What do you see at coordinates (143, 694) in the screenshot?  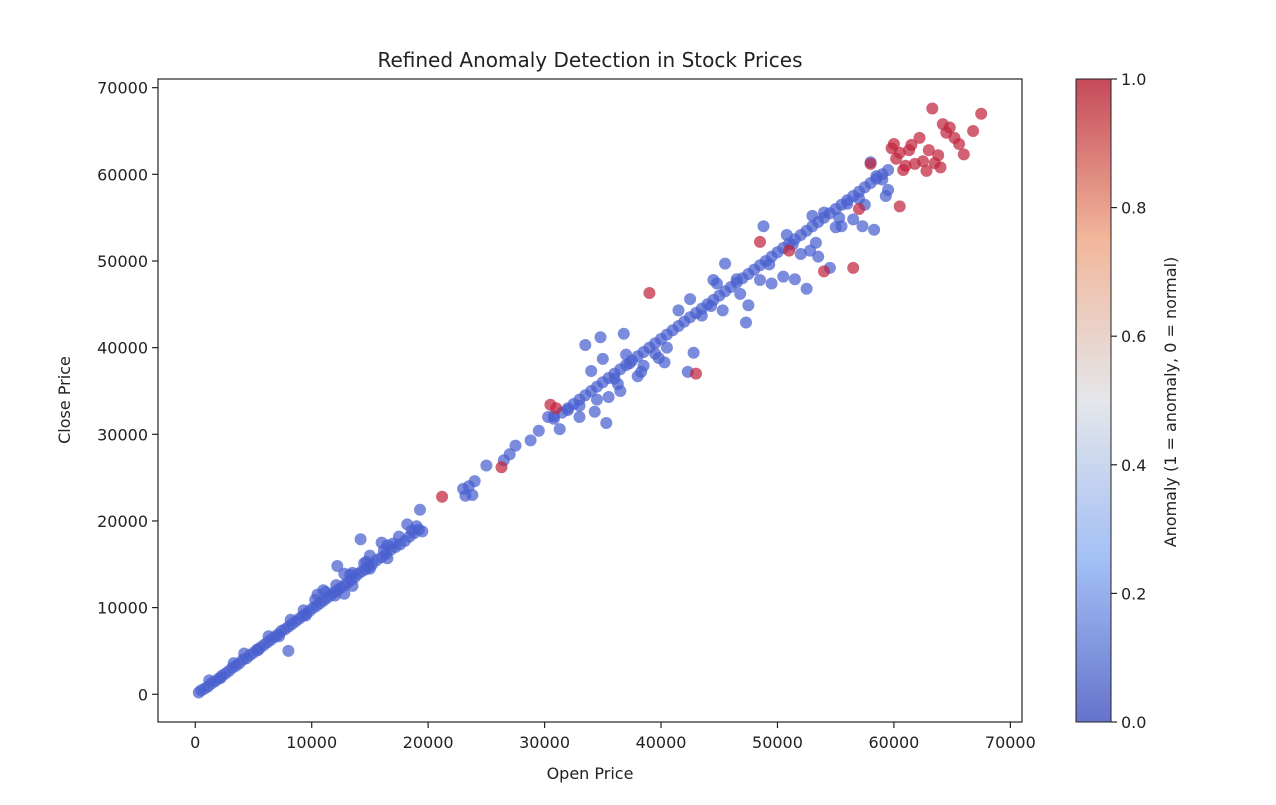 I see `y-tick-label: 0` at bounding box center [143, 694].